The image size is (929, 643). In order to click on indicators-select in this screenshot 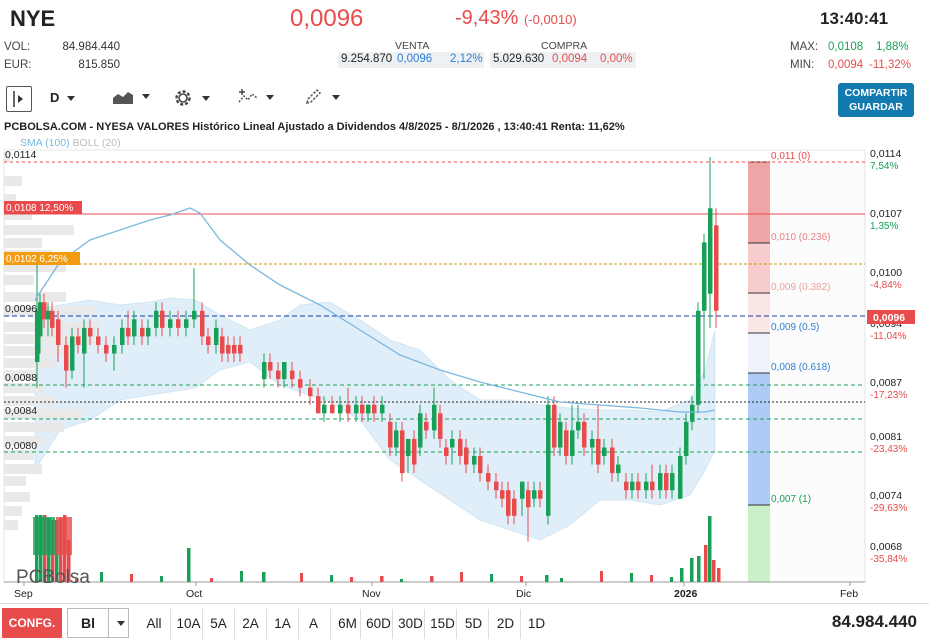, I will do `click(256, 101)`.